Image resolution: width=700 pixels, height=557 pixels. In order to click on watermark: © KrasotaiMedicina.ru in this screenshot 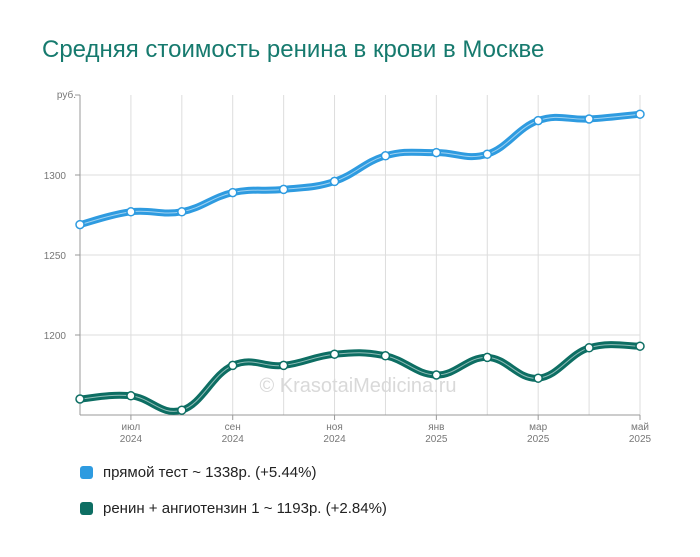, I will do `click(357, 386)`.